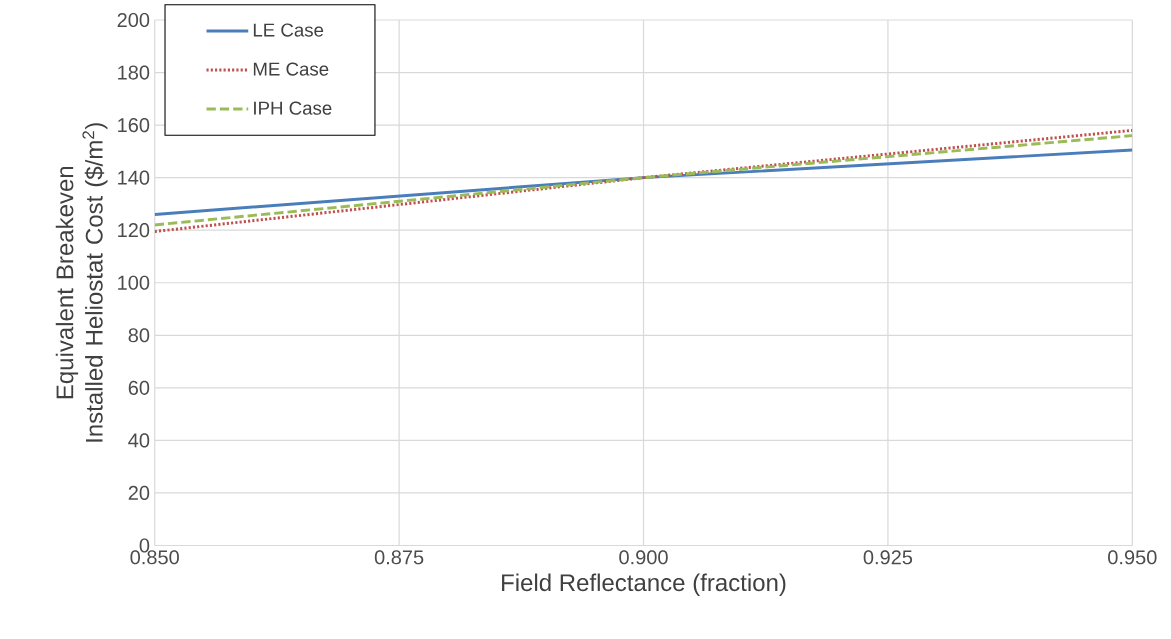 The width and height of the screenshot is (1171, 639). What do you see at coordinates (643, 557) in the screenshot?
I see `x-tick-label: 0.900` at bounding box center [643, 557].